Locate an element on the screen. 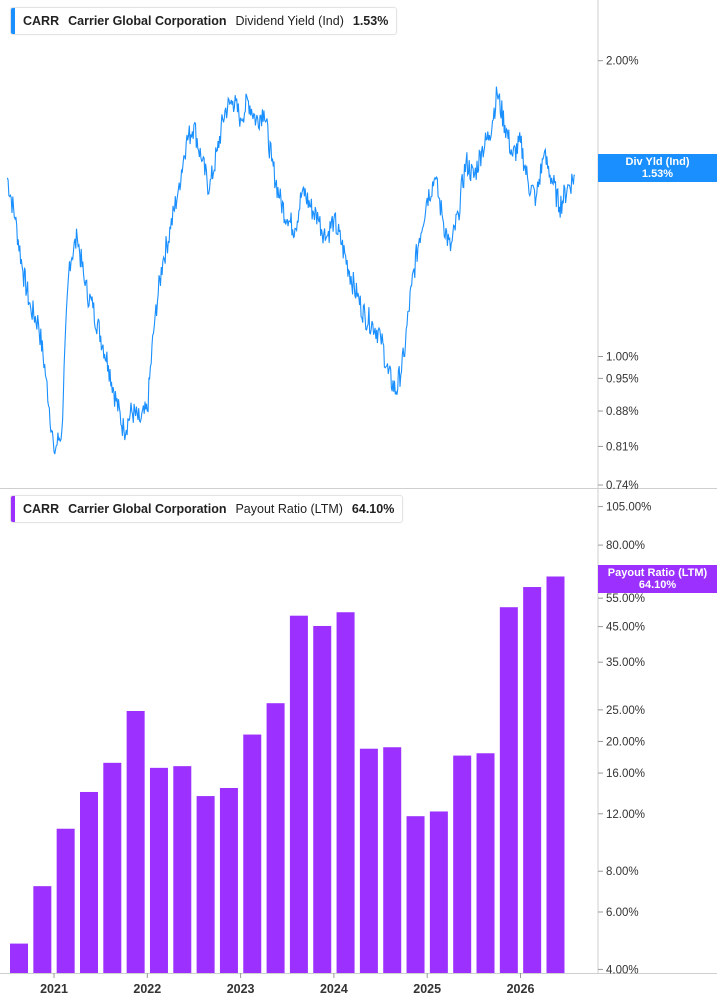 The height and width of the screenshot is (1005, 717). payout-ratio-swatch is located at coordinates (13, 509).